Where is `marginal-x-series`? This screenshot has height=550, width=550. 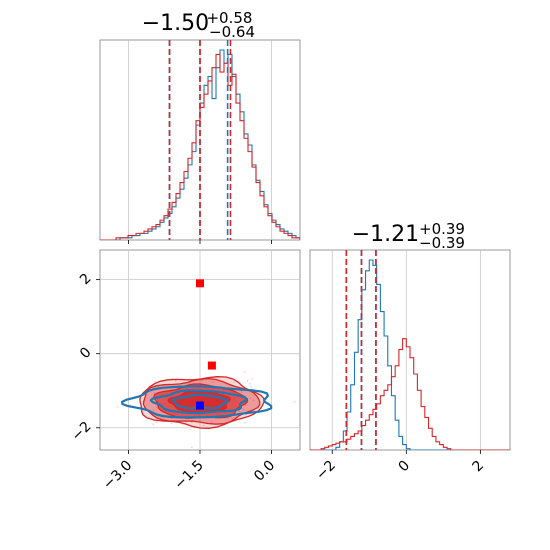
marginal-x-series is located at coordinates (200, 144).